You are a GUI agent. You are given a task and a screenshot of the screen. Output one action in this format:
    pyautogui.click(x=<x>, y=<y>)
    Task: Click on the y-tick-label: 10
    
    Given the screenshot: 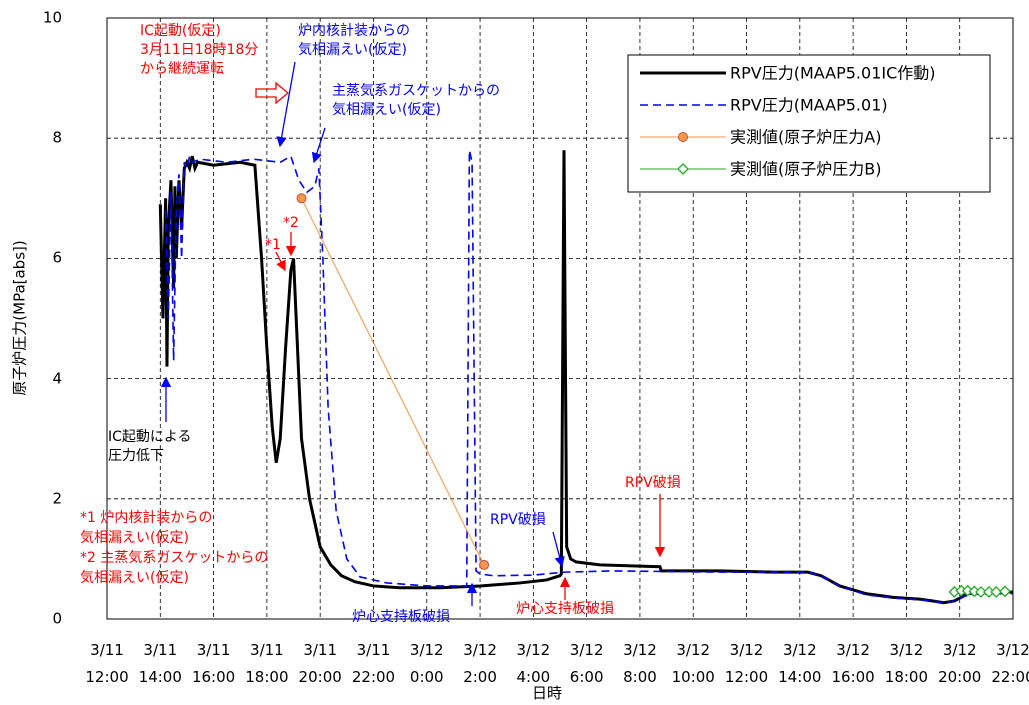 What is the action you would take?
    pyautogui.click(x=52, y=17)
    